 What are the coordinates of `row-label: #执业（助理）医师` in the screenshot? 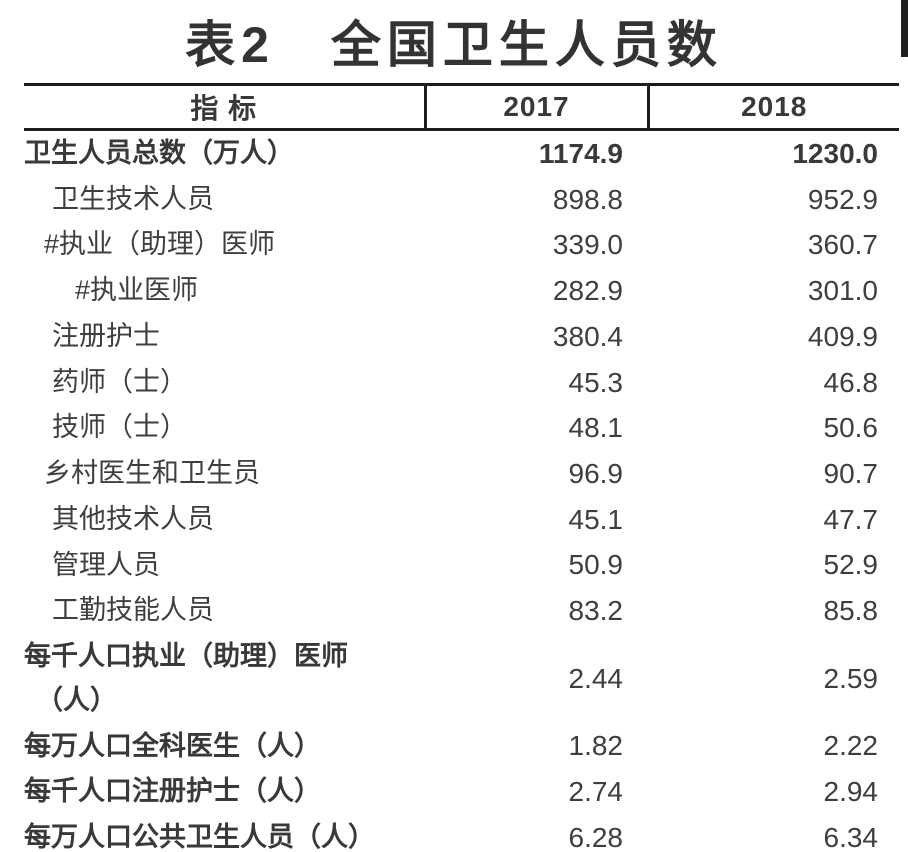 It's located at (224, 245).